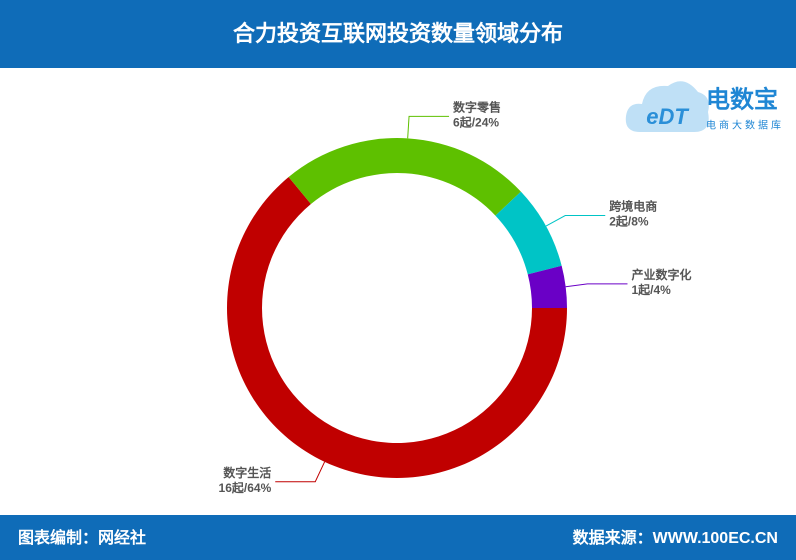  I want to click on logo-name: 电数宝, so click(742, 99).